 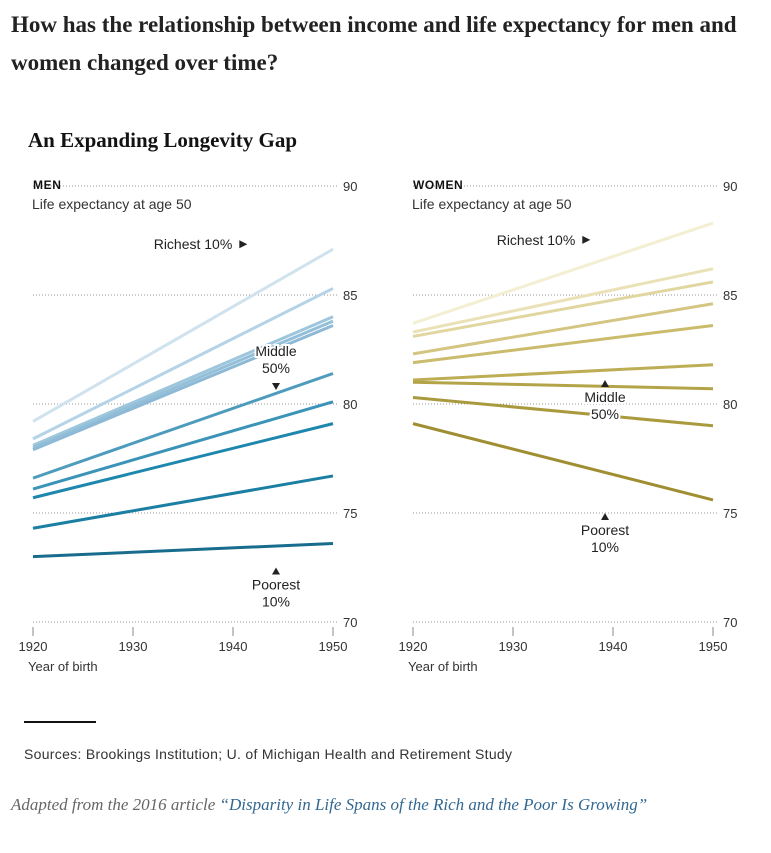 I want to click on women-annotation-2-line-2: 50%, so click(x=605, y=414).